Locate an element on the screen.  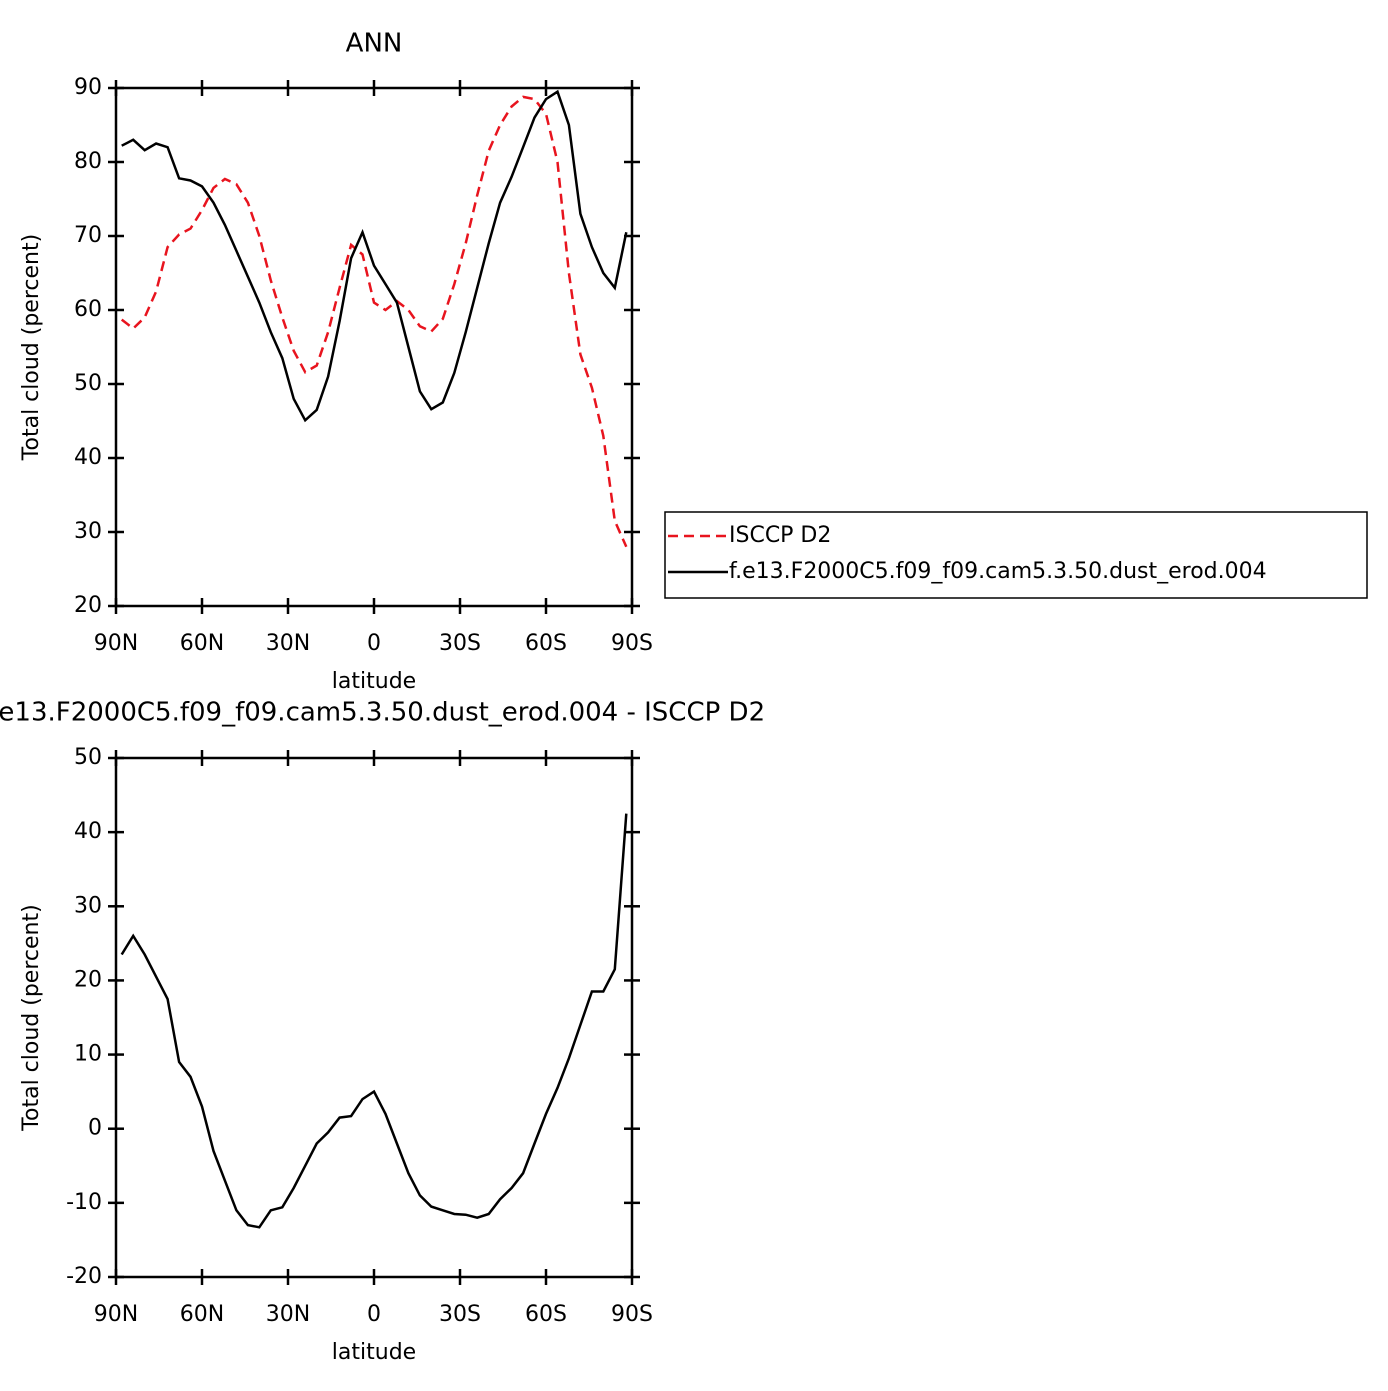
legend-box is located at coordinates (1016, 555).